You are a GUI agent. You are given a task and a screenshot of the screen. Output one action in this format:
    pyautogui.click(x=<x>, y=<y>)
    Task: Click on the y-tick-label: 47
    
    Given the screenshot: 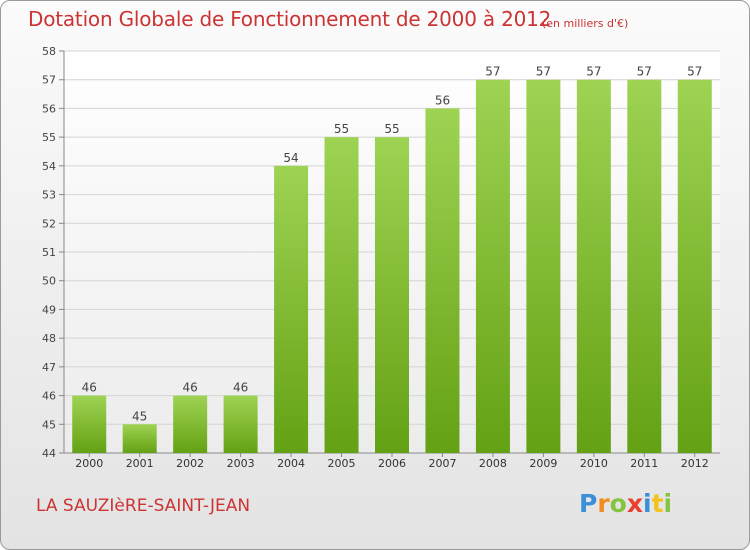 What is the action you would take?
    pyautogui.click(x=49, y=367)
    